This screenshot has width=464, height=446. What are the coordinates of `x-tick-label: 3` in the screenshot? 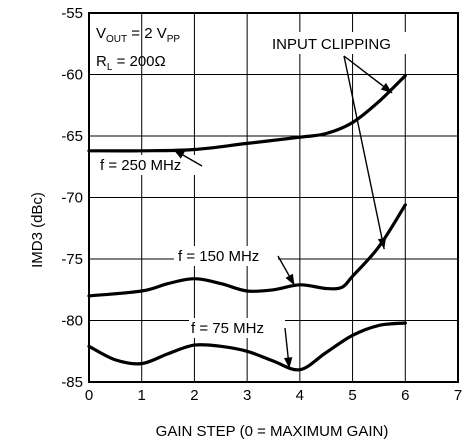 It's located at (247, 395).